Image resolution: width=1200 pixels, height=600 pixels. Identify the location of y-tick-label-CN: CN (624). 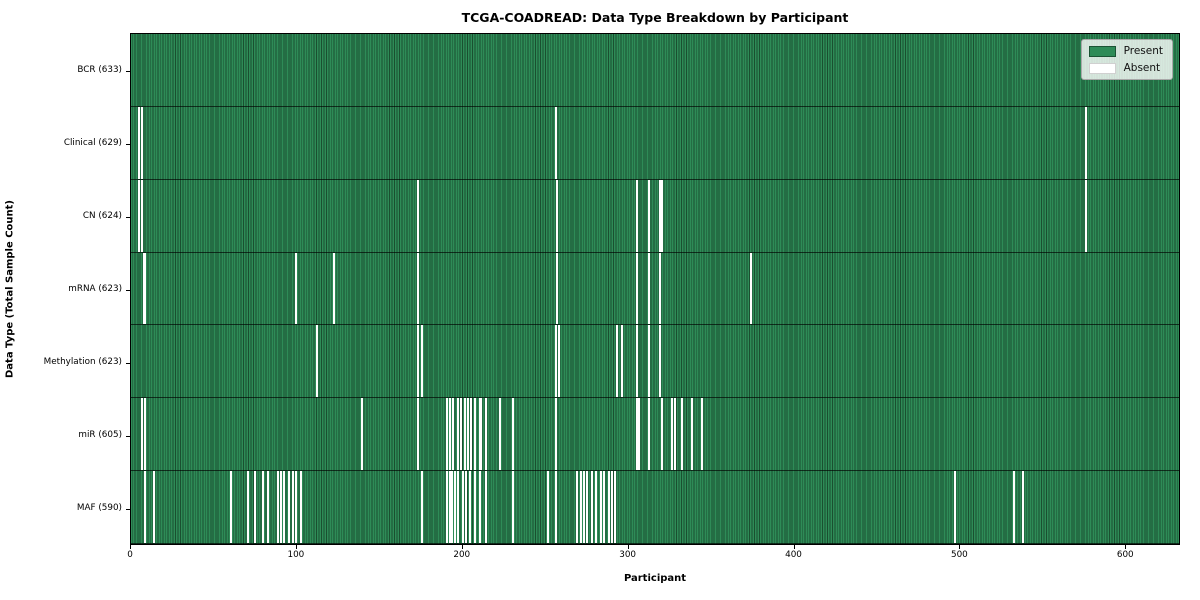
(102, 215).